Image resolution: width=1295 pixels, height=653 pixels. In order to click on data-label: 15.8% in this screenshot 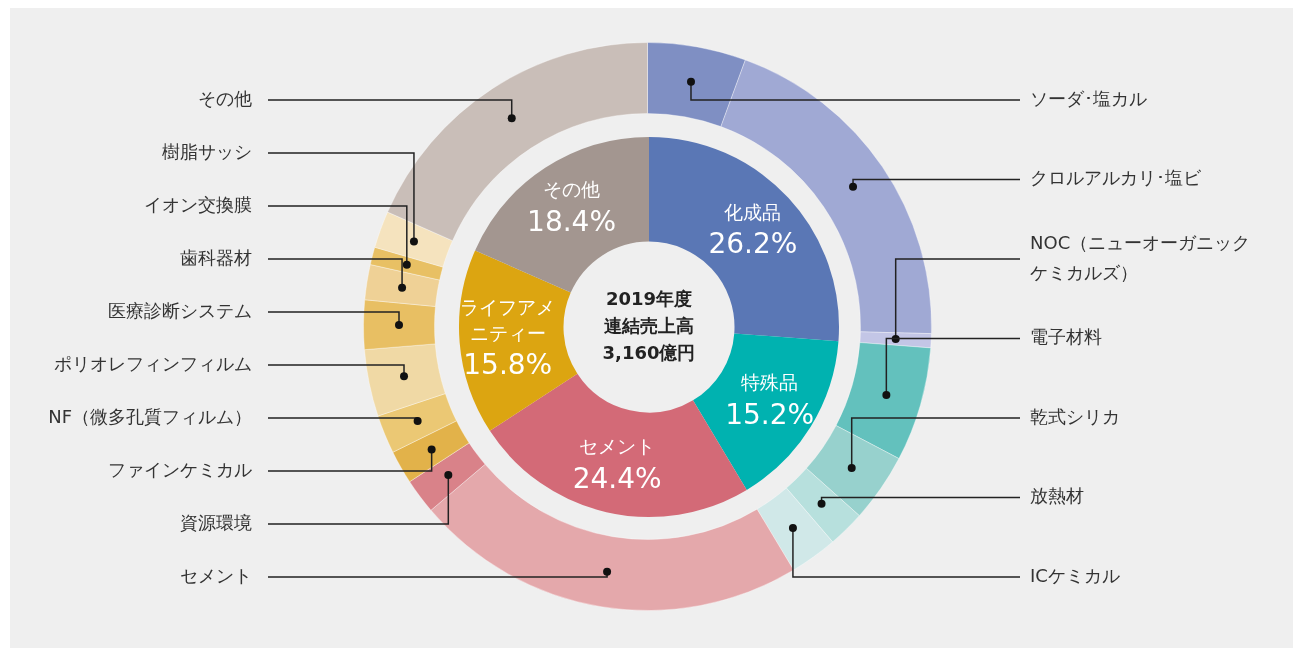, I will do `click(508, 364)`.